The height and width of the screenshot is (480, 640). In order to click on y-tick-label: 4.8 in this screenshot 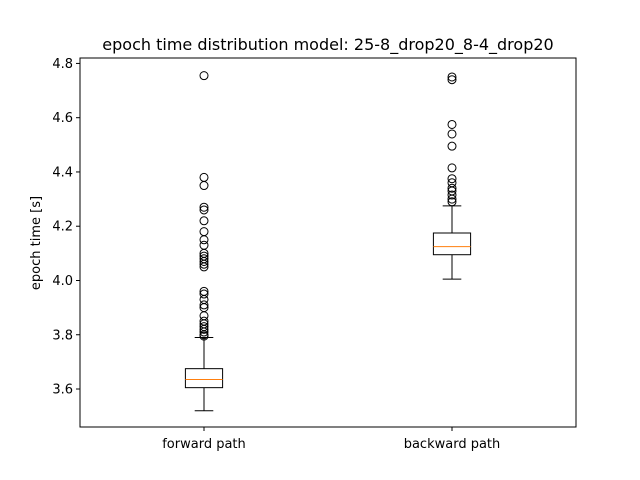, I will do `click(62, 64)`.